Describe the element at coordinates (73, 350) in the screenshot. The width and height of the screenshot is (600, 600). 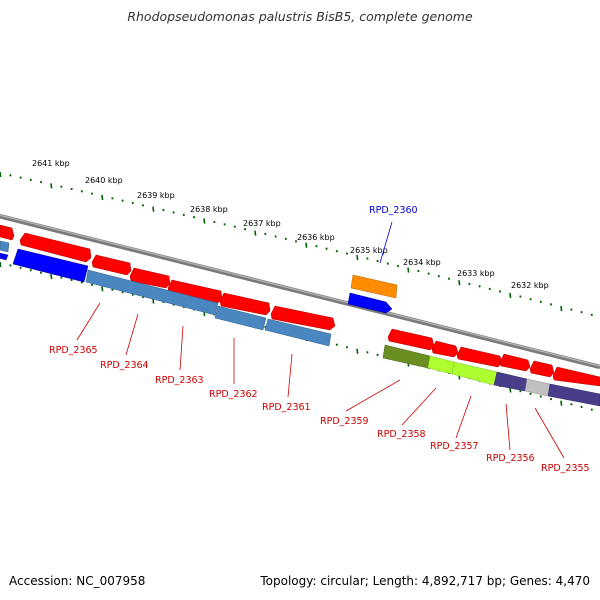
I see `gene-label-rpd-2365: RPD_2365` at that location.